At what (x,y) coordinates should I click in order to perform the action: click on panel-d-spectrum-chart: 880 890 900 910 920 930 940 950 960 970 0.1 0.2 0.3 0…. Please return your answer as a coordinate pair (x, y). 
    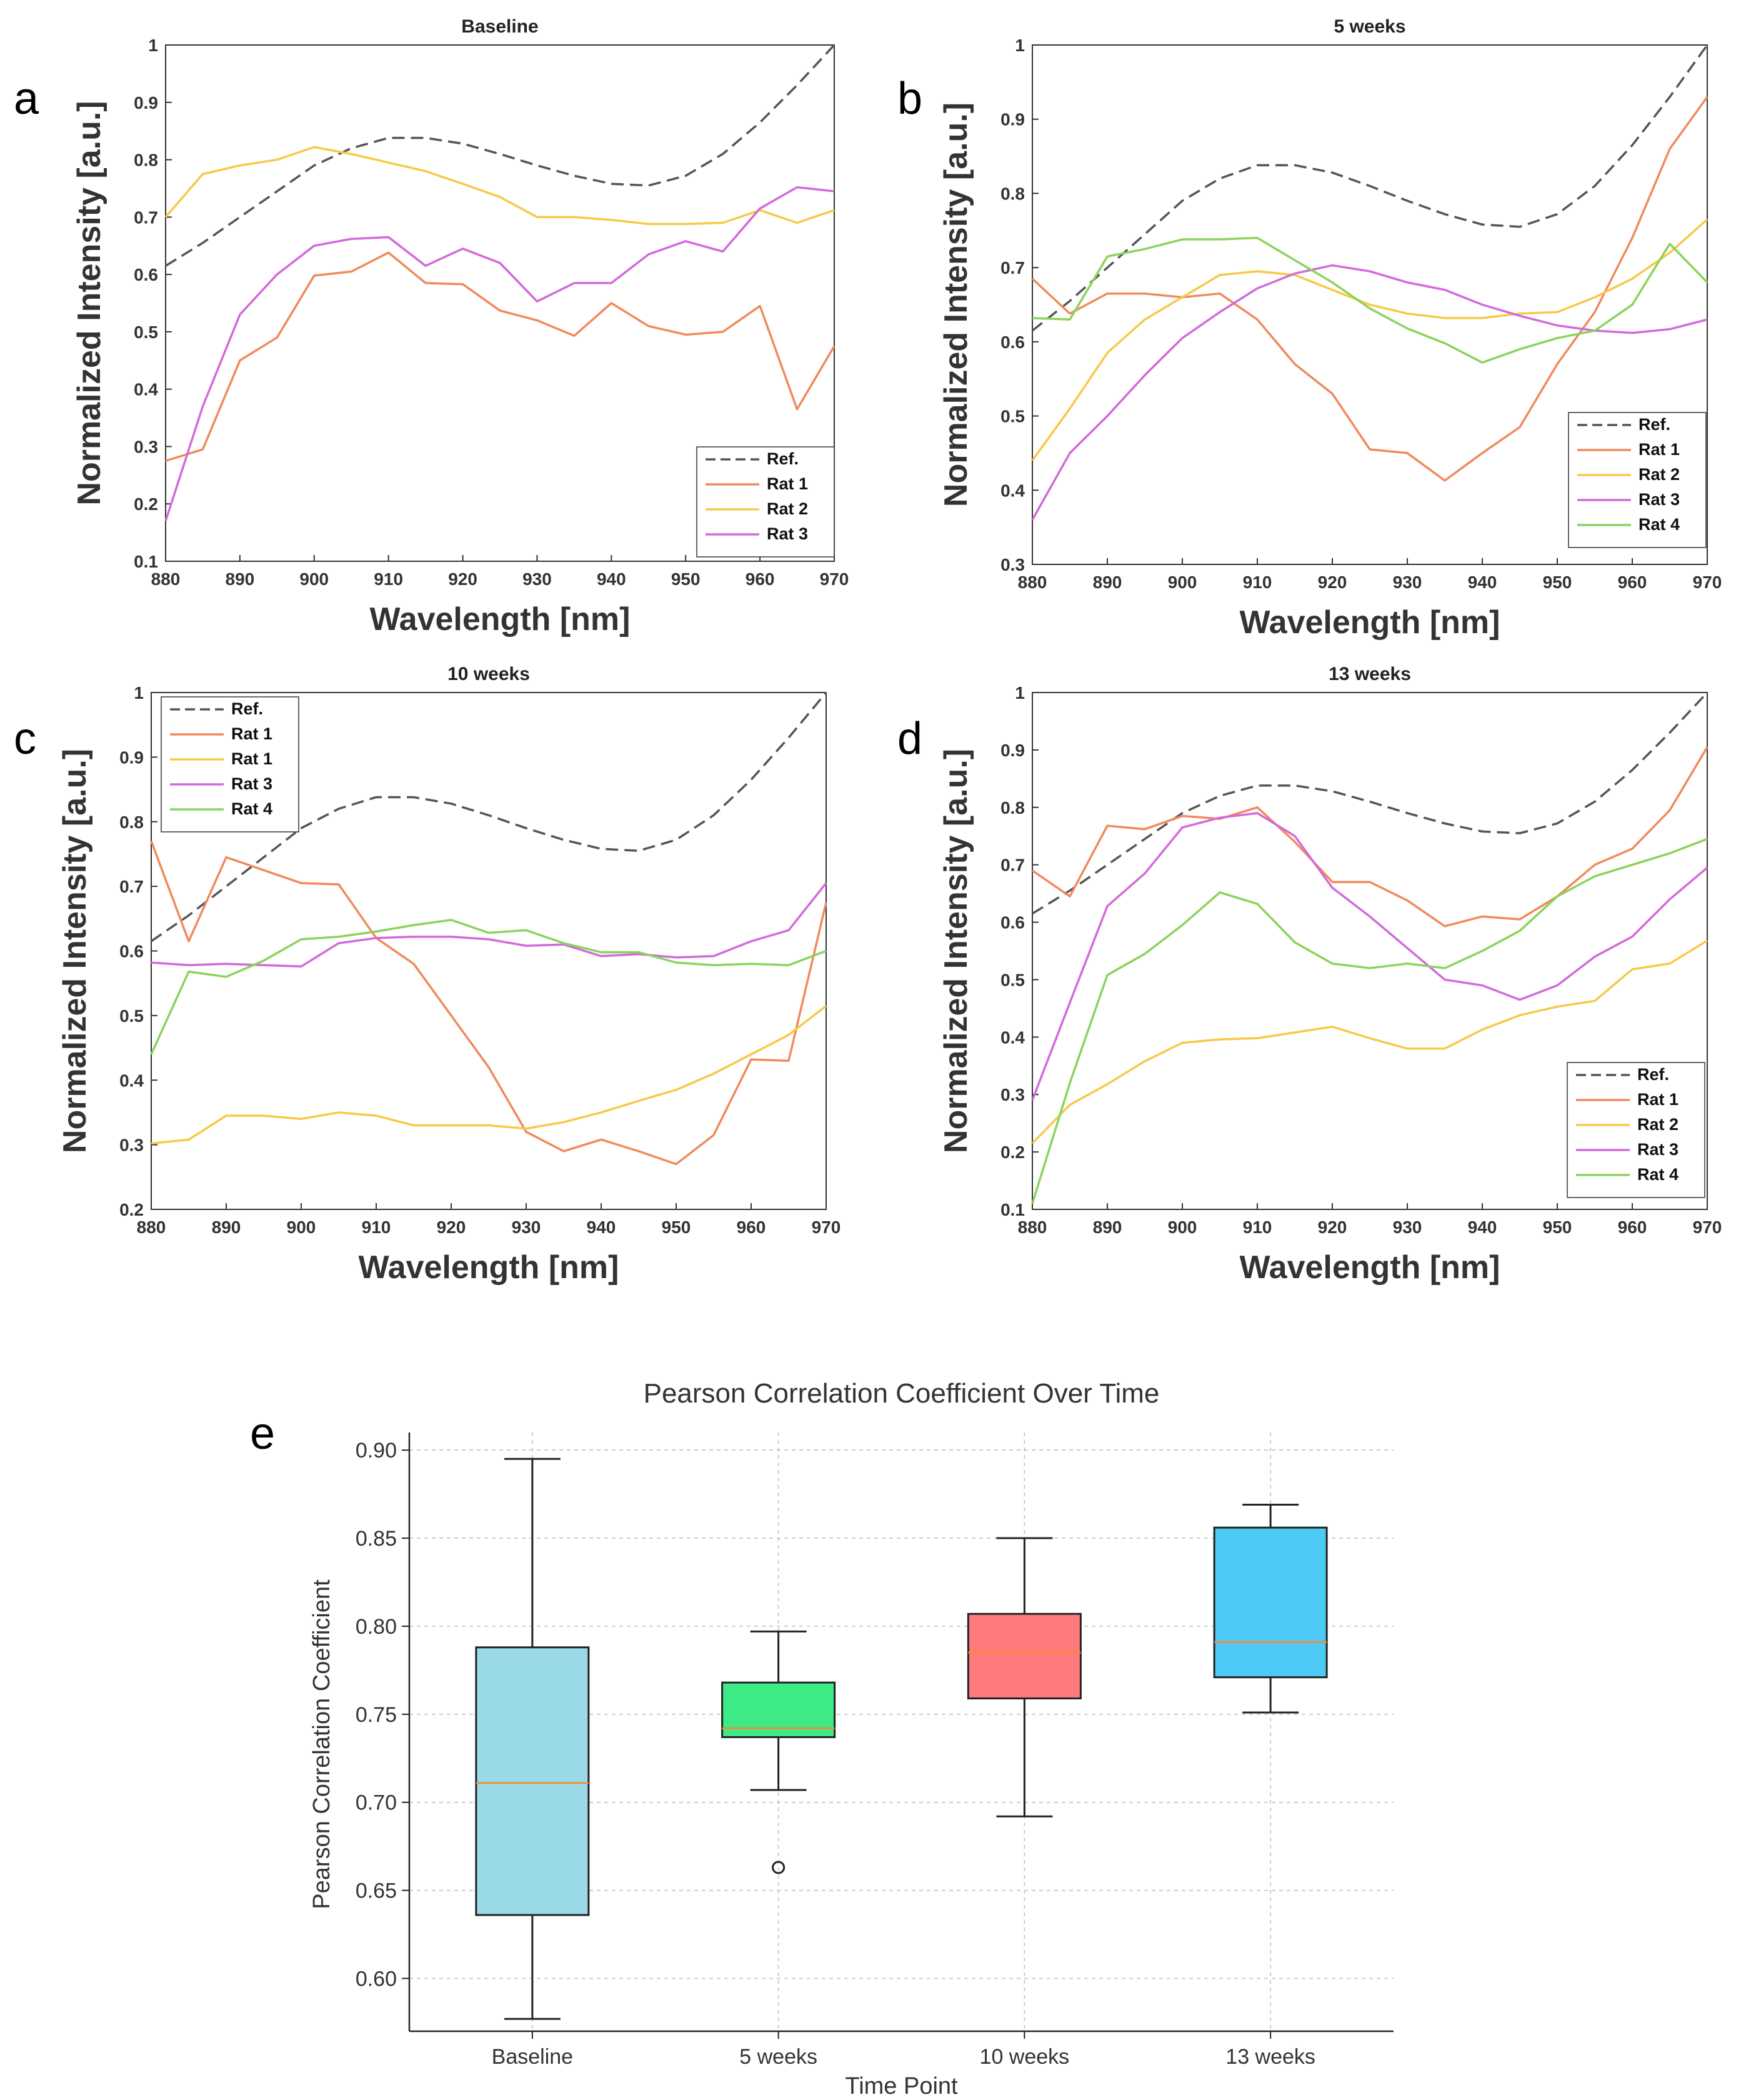
    Looking at the image, I should click on (1330, 975).